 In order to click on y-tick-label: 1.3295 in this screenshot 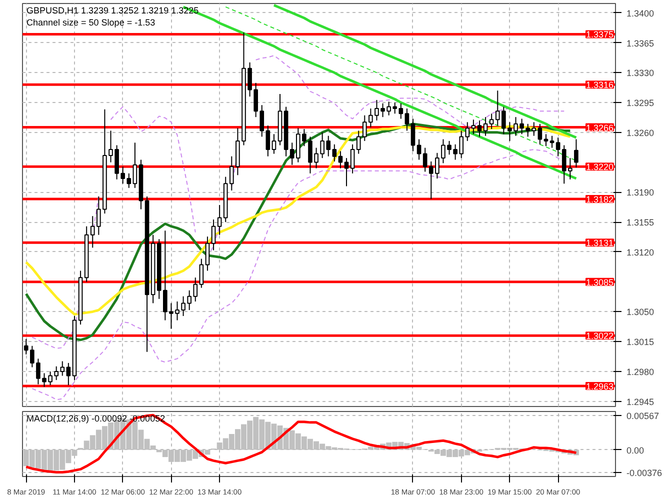, I will do `click(640, 103)`.